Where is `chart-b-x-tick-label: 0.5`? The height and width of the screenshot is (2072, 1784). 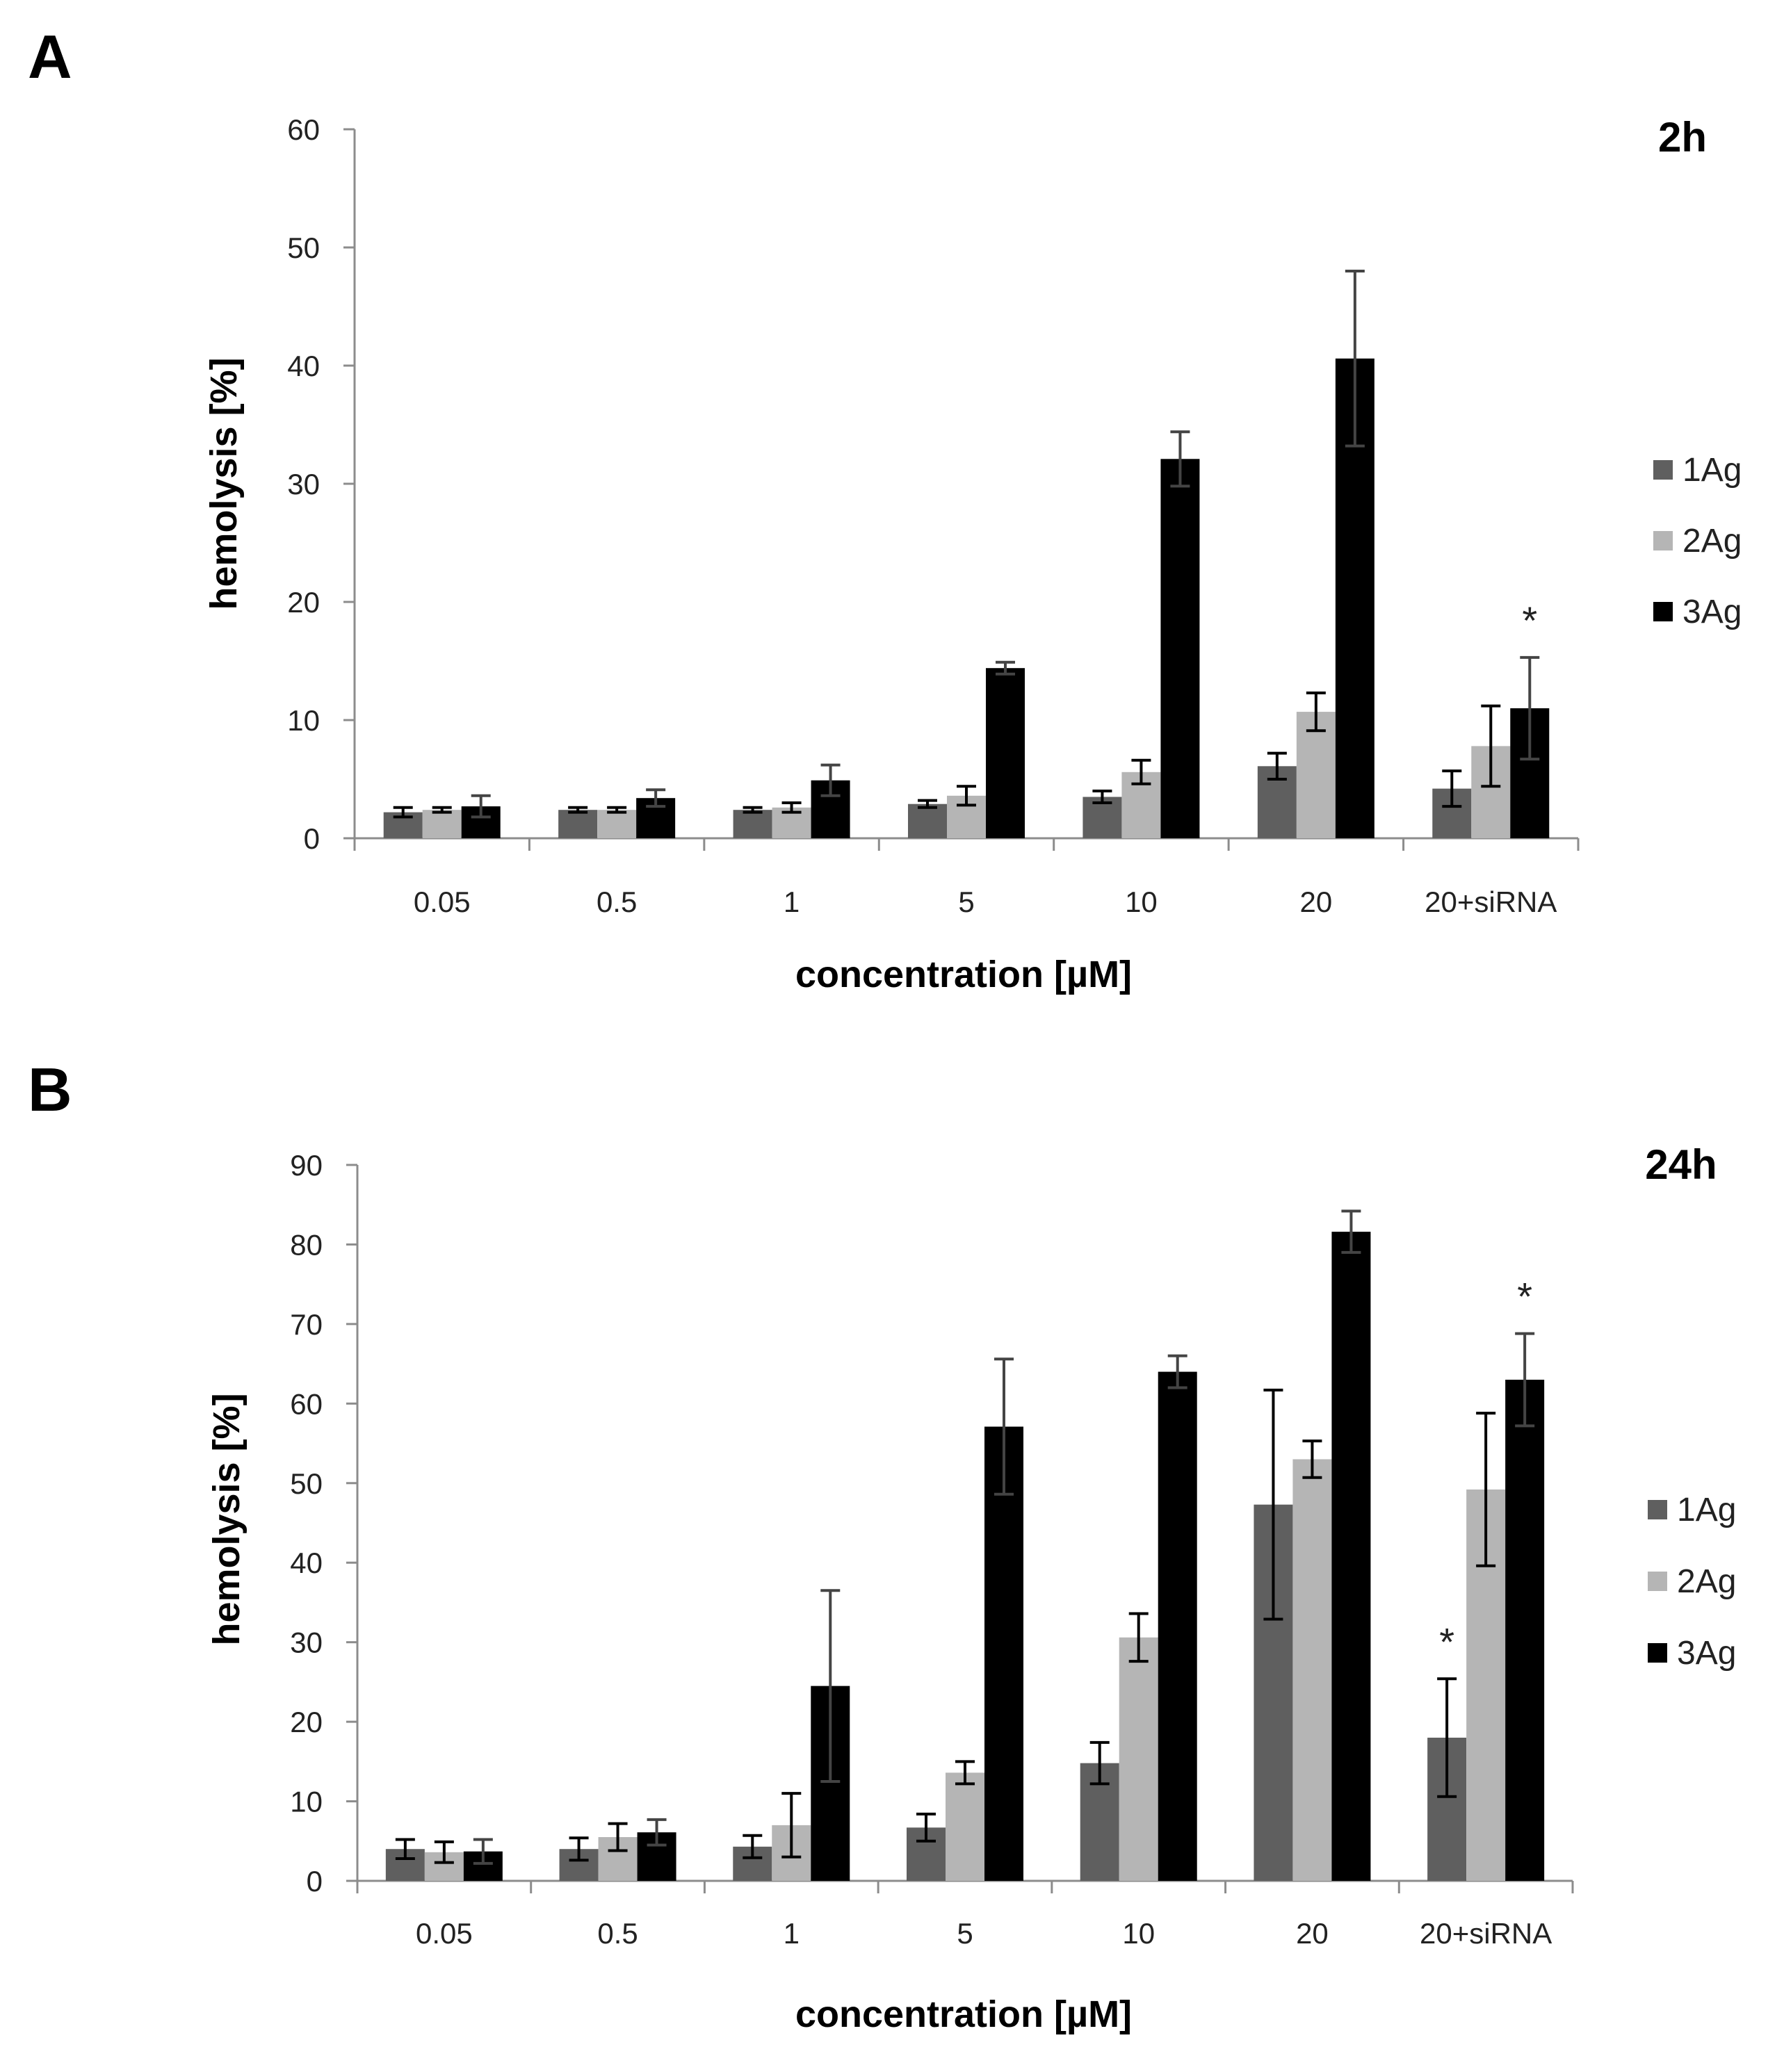 chart-b-x-tick-label: 0.5 is located at coordinates (618, 1933).